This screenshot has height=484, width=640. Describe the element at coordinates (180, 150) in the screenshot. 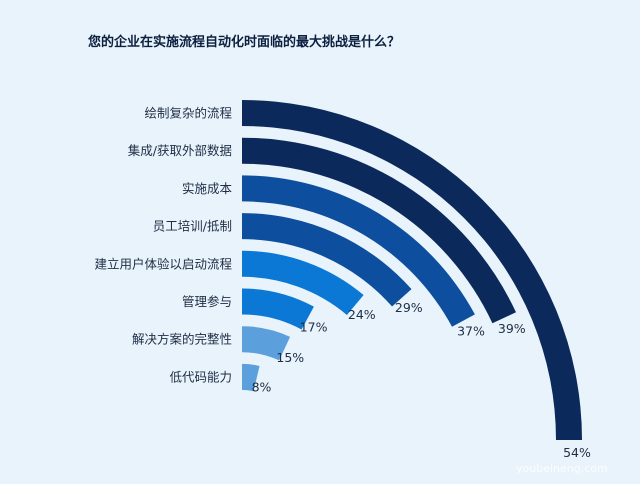

I see `category-label-2: 集成/获取外部数据` at that location.